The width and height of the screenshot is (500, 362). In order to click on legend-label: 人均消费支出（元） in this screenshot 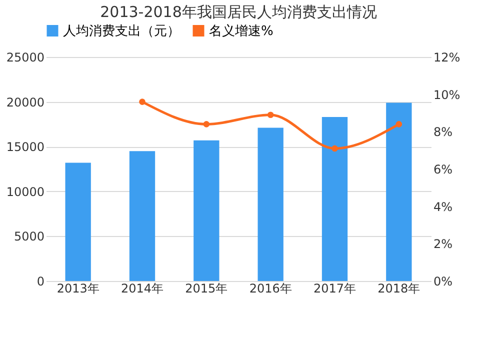, I will do `click(121, 31)`.